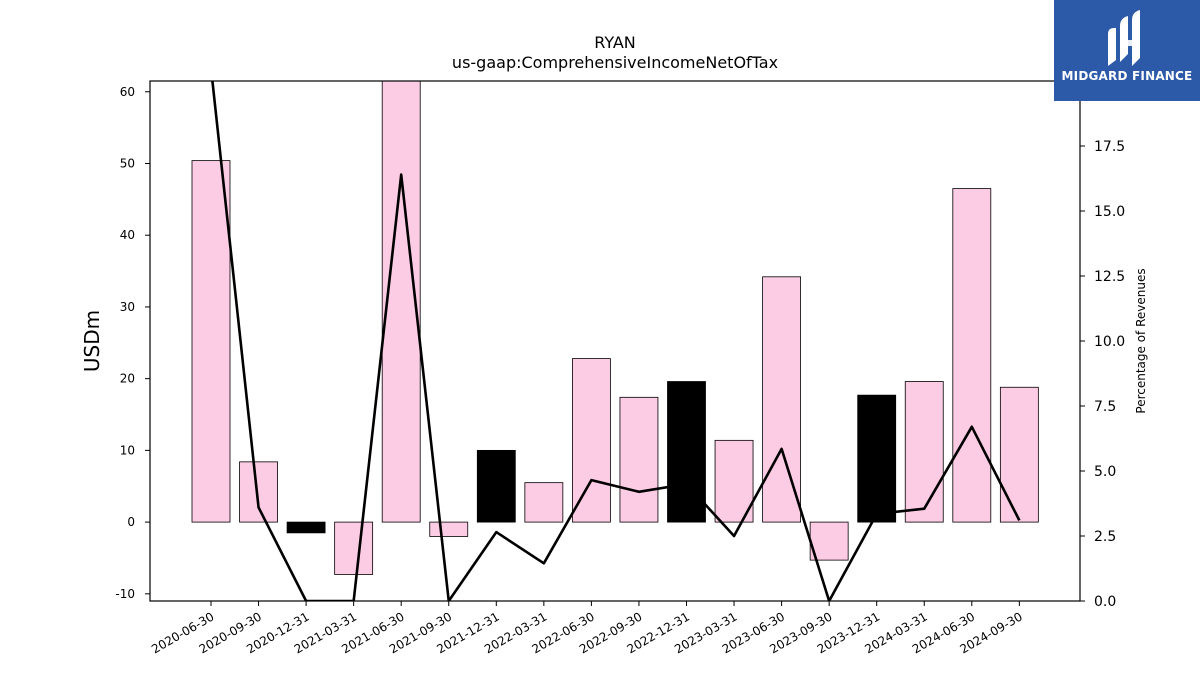  Describe the element at coordinates (1105, 407) in the screenshot. I see `y2-tick-label: 7.5` at that location.